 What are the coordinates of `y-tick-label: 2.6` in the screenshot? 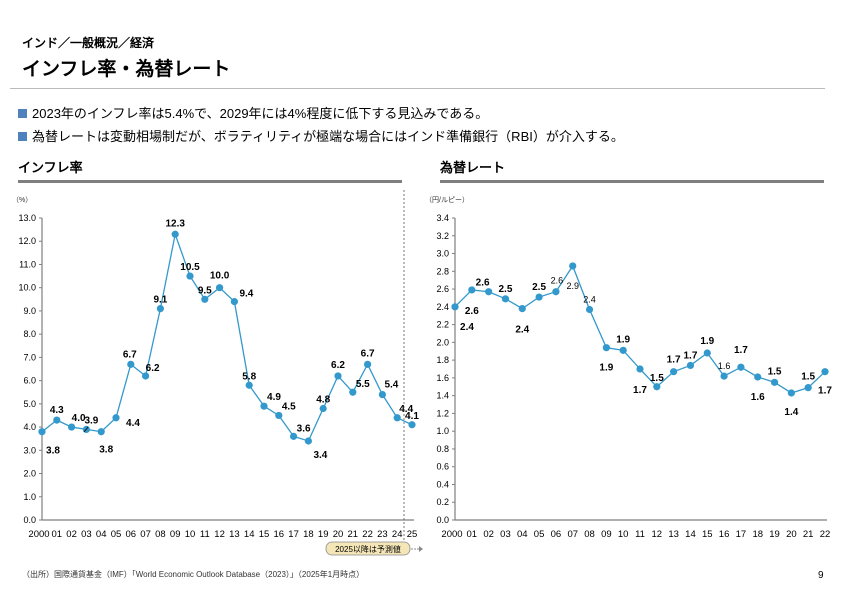 It's located at (442, 289).